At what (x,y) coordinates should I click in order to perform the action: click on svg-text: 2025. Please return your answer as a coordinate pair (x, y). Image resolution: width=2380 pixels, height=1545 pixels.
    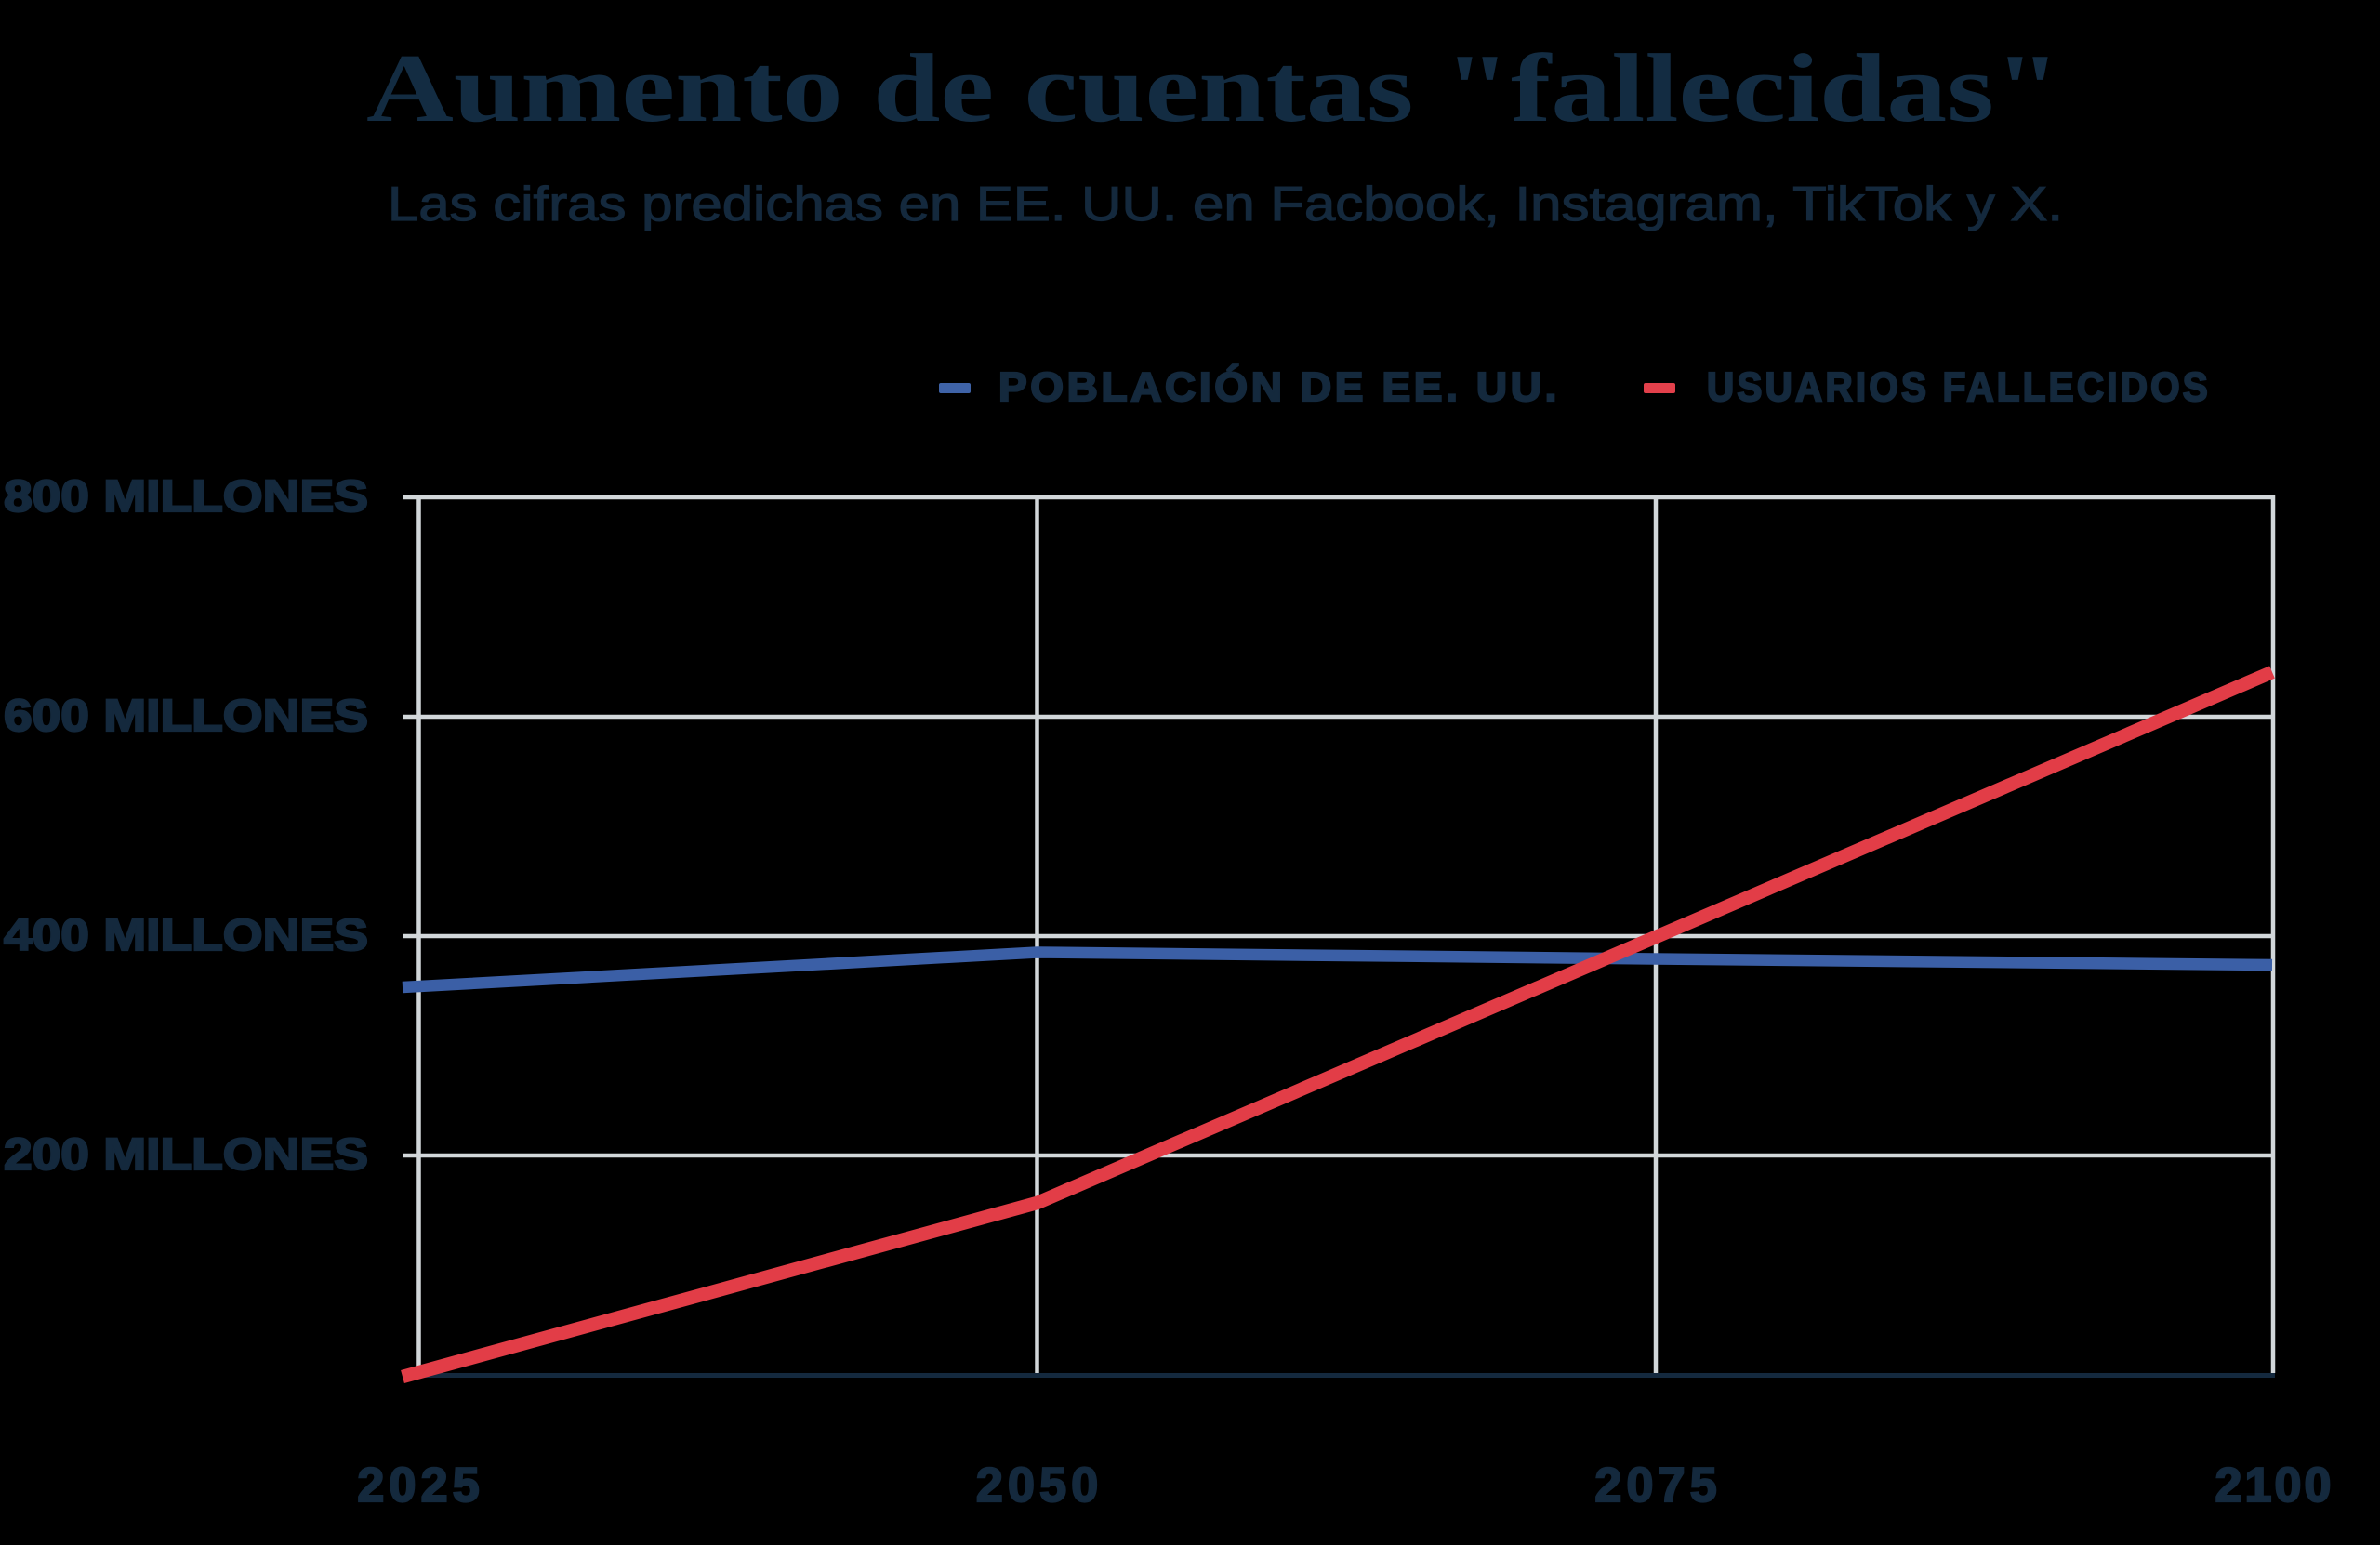
    Looking at the image, I should click on (420, 1485).